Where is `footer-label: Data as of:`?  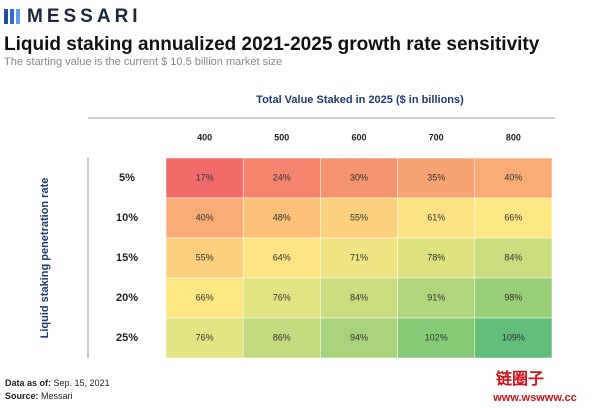
footer-label: Data as of: is located at coordinates (28, 383).